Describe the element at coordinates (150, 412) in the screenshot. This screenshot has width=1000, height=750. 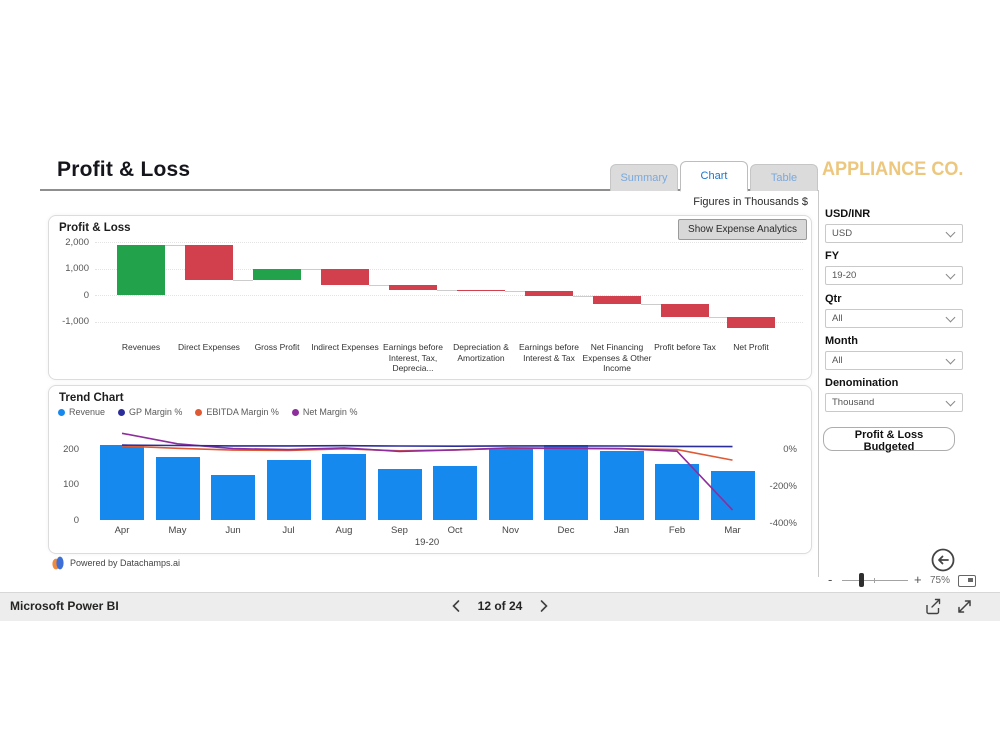
I see `legend-item-gp-margin-: GP Margin %` at that location.